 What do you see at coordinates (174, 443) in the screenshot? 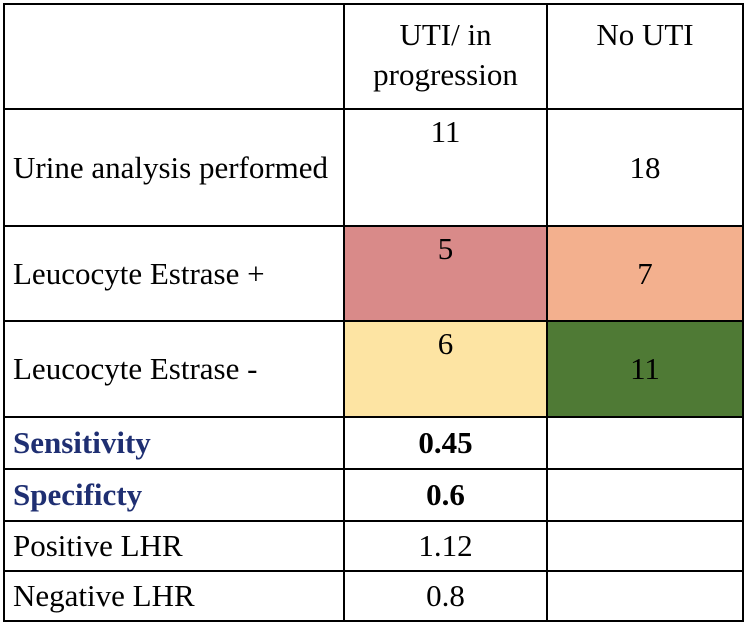
I see `row-label-sensitivity: Sensitivity` at bounding box center [174, 443].